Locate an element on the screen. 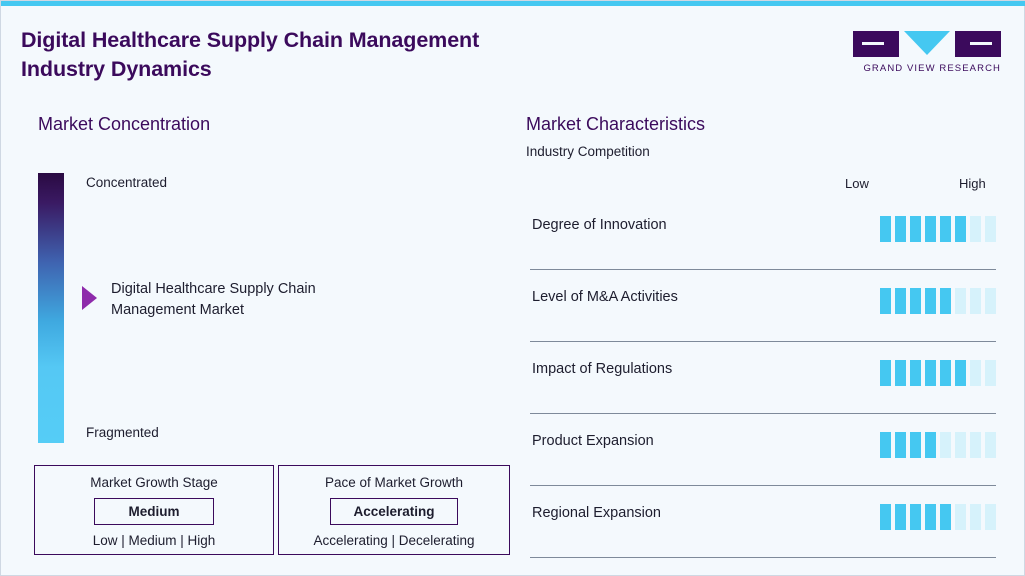  characteristic-row: Level of M&A Activities is located at coordinates (763, 306).